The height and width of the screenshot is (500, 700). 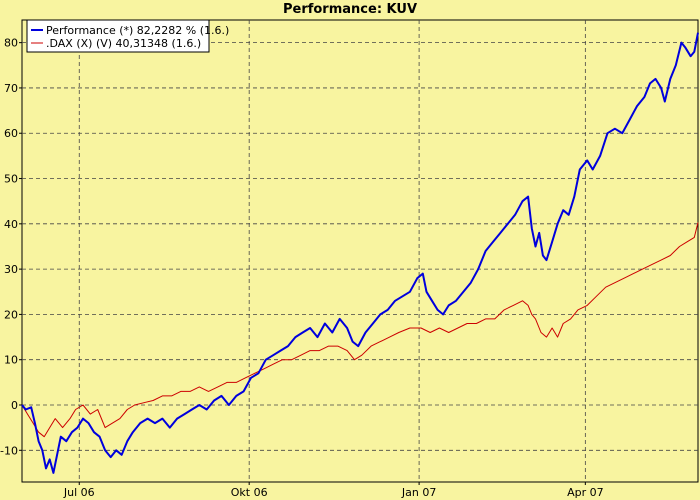 What do you see at coordinates (14, 405) in the screenshot?
I see `y-tick-label: 0` at bounding box center [14, 405].